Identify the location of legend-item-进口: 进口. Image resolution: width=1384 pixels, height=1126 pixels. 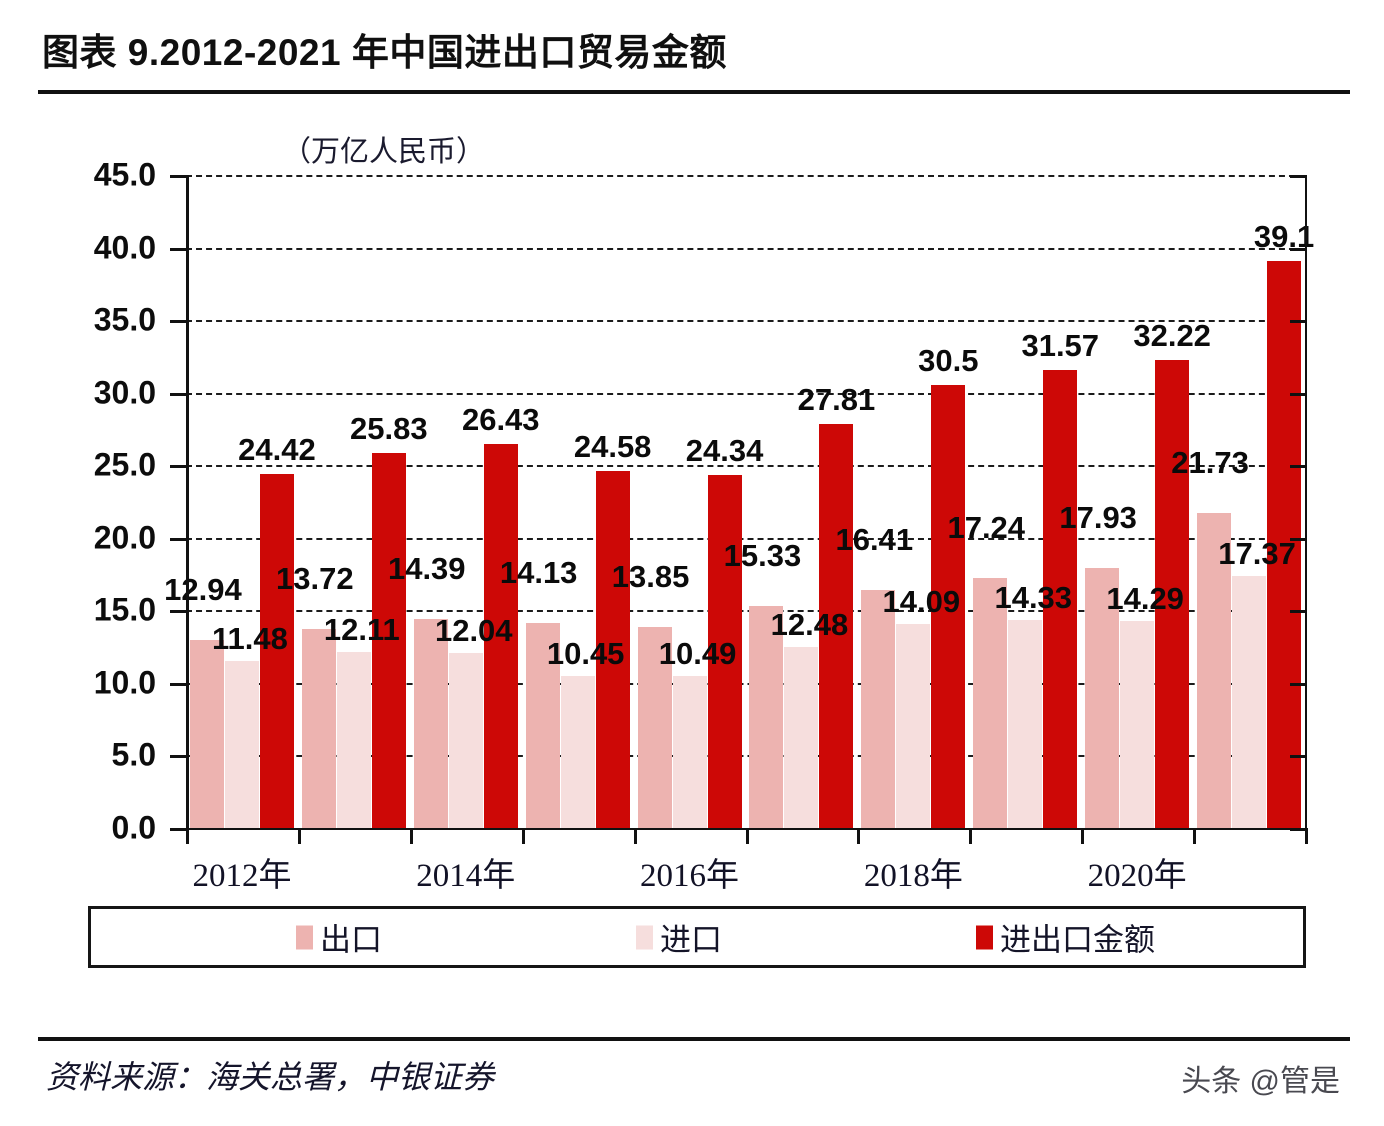
(679, 937).